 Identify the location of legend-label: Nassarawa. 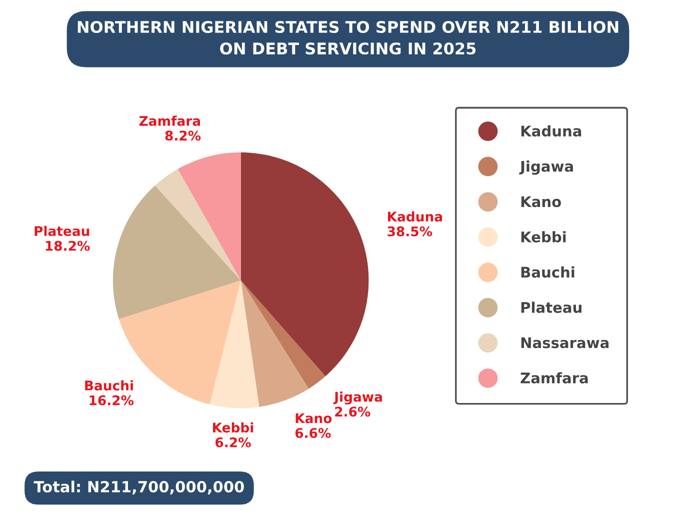
(564, 342).